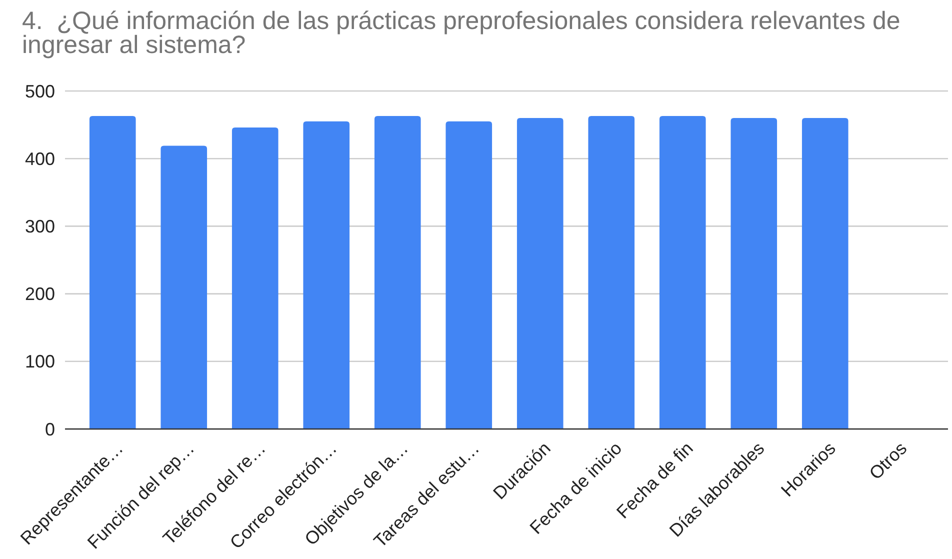 This screenshot has height=559, width=952. What do you see at coordinates (39, 158) in the screenshot?
I see `y-tick-label: 400` at bounding box center [39, 158].